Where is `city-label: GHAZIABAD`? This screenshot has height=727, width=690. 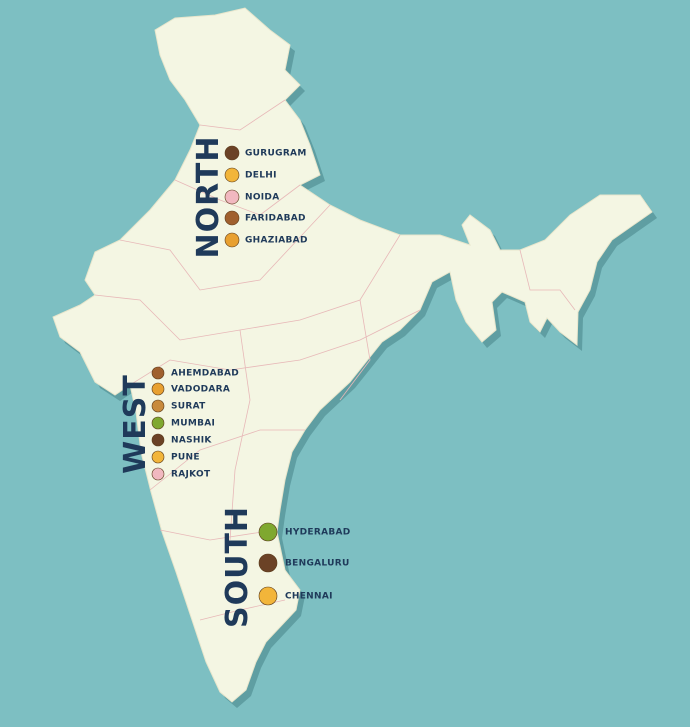 city-label: GHAZIABAD is located at coordinates (276, 241).